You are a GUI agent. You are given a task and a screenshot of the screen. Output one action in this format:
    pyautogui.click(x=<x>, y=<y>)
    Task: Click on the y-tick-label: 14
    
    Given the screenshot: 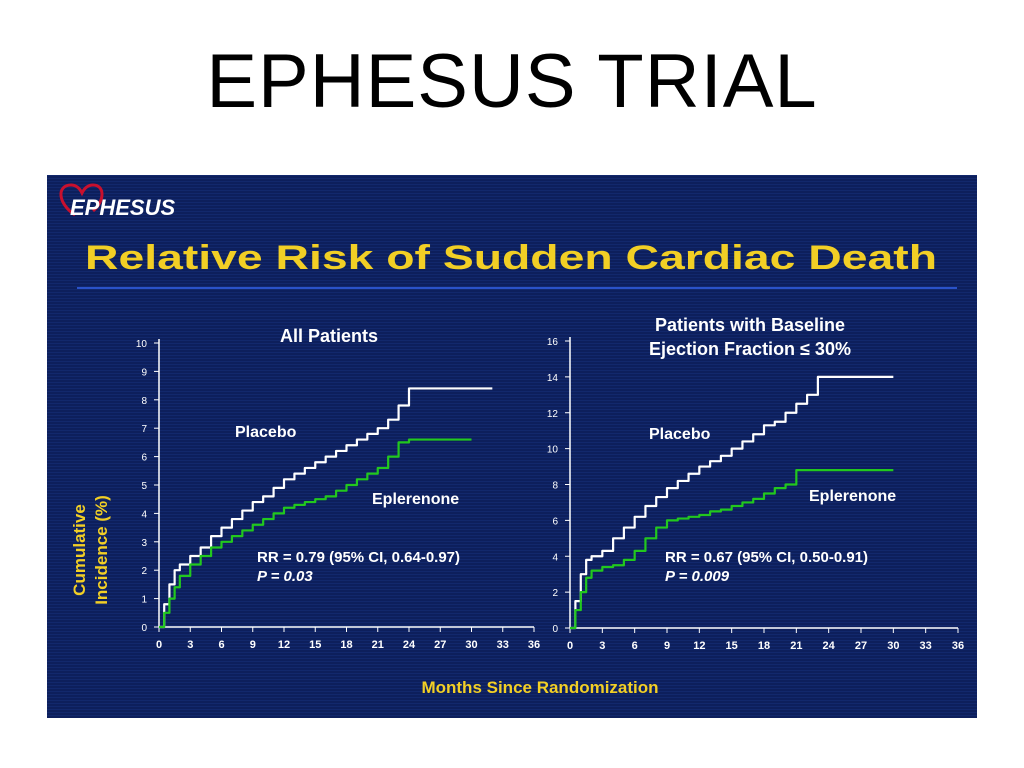 What is the action you would take?
    pyautogui.click(x=553, y=378)
    